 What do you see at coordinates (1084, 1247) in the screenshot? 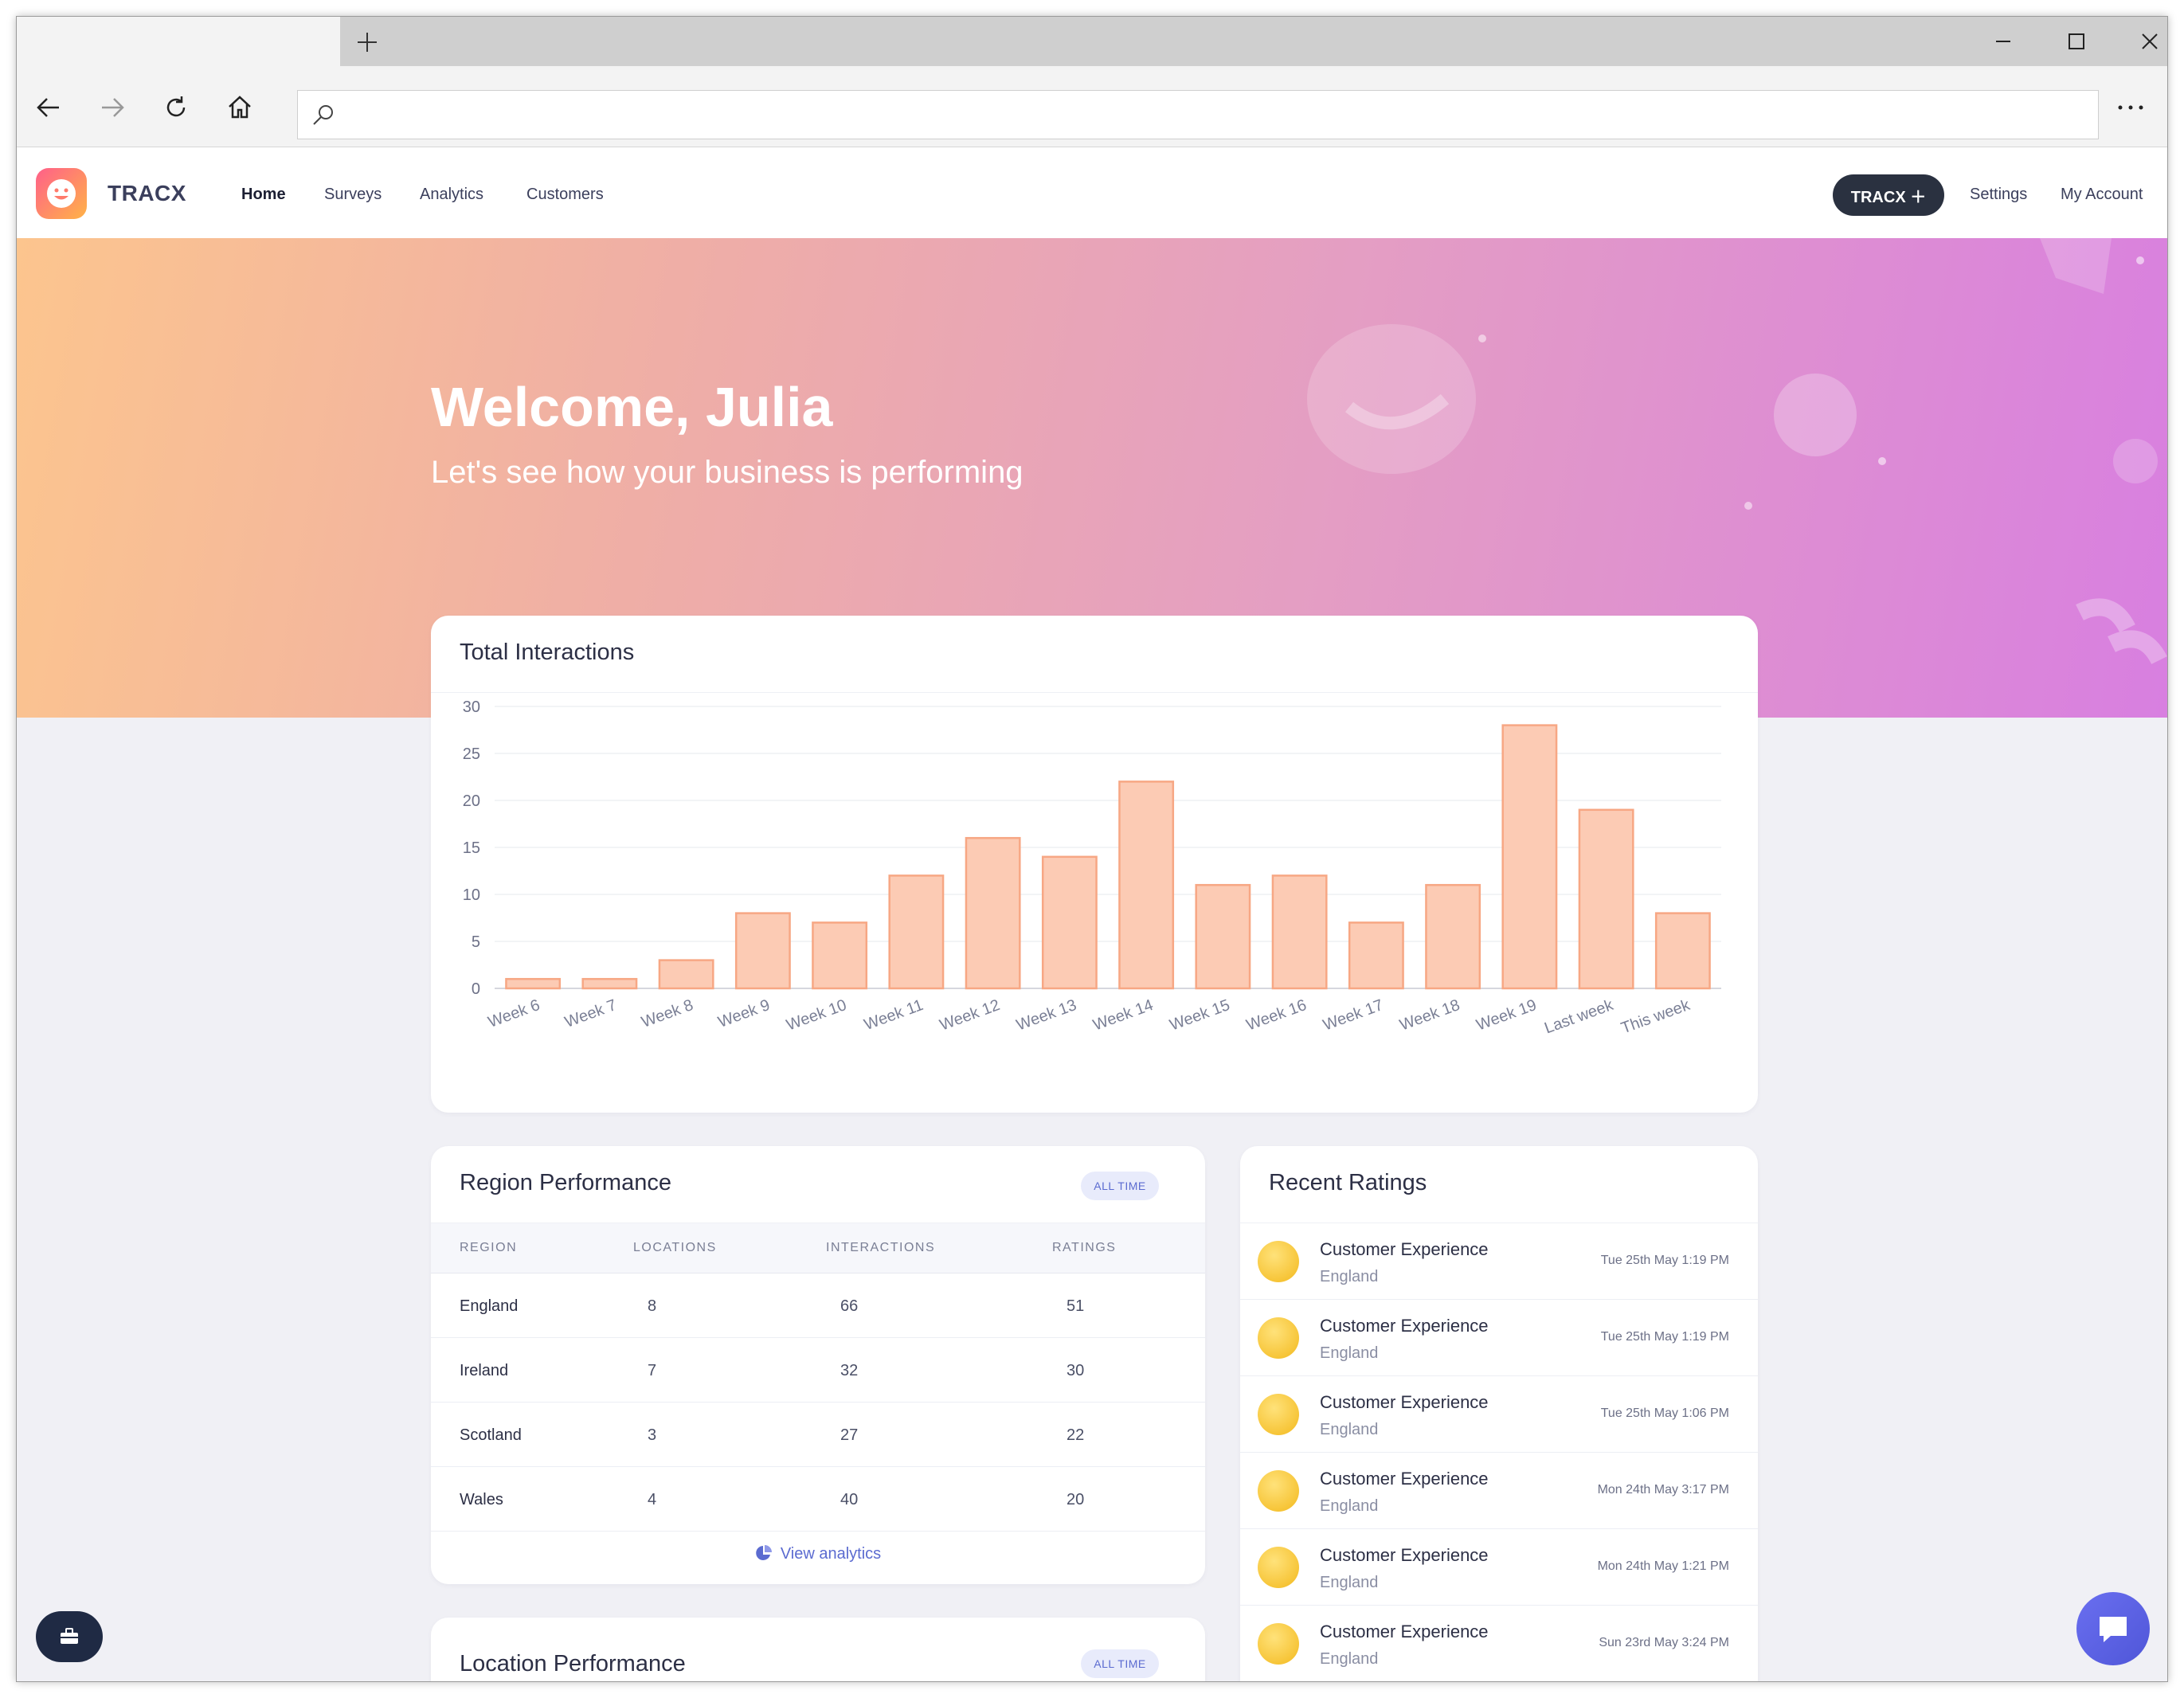
I see `column-header: RATINGS` at bounding box center [1084, 1247].